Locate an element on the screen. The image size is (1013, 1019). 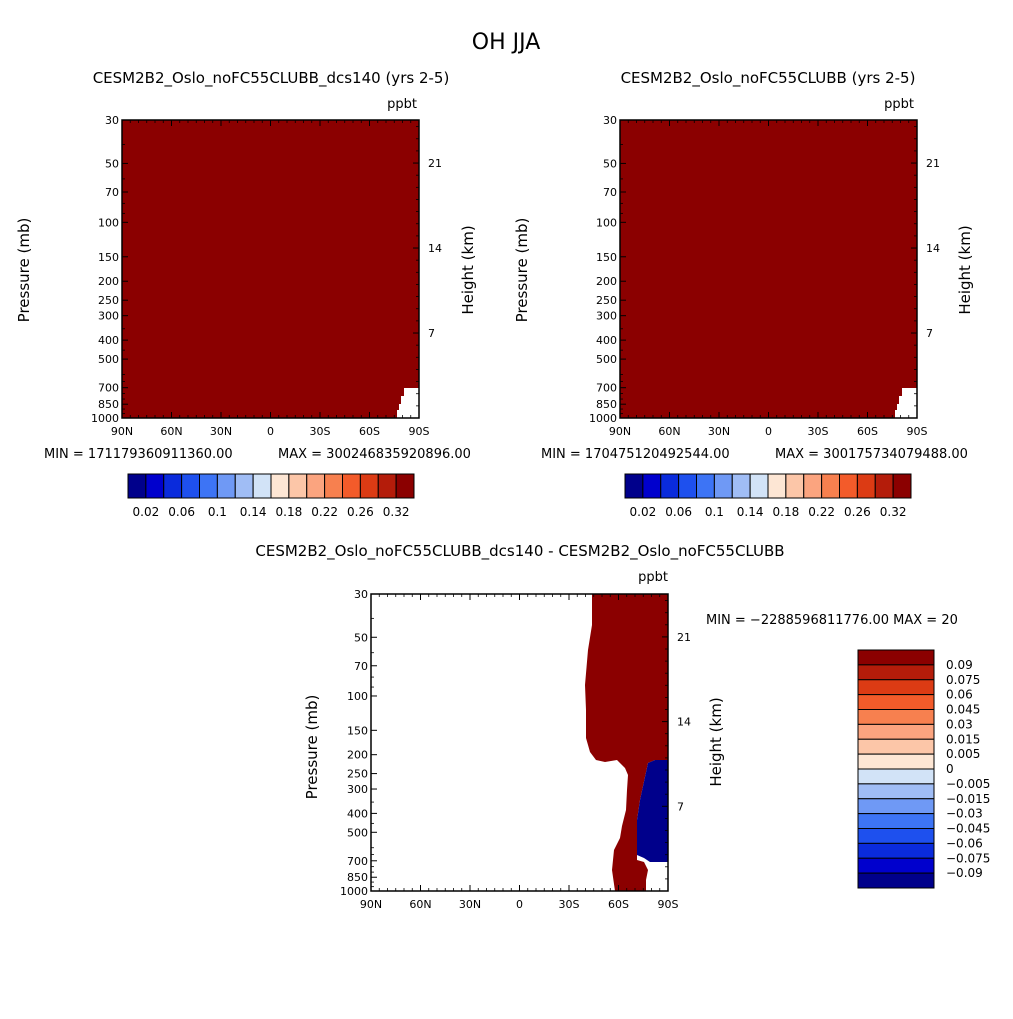
panel-1-xtick-label: 30N is located at coordinates (221, 431).